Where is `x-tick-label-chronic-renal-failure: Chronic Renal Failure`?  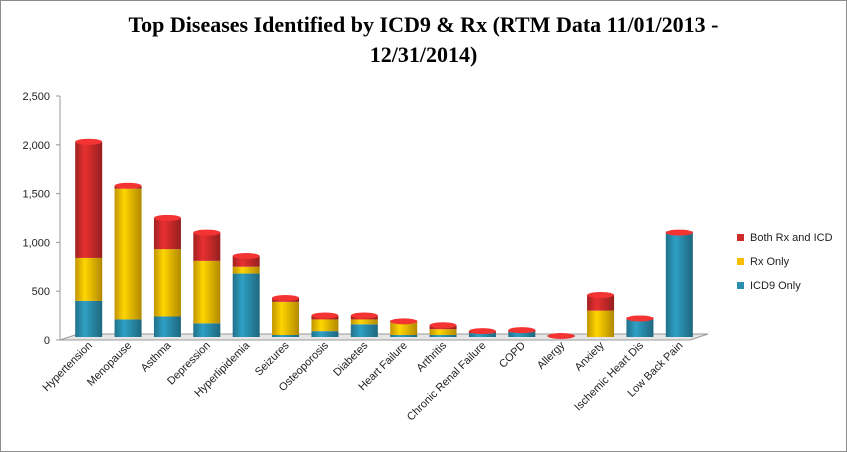 x-tick-label-chronic-renal-failure: Chronic Renal Failure is located at coordinates (447, 382).